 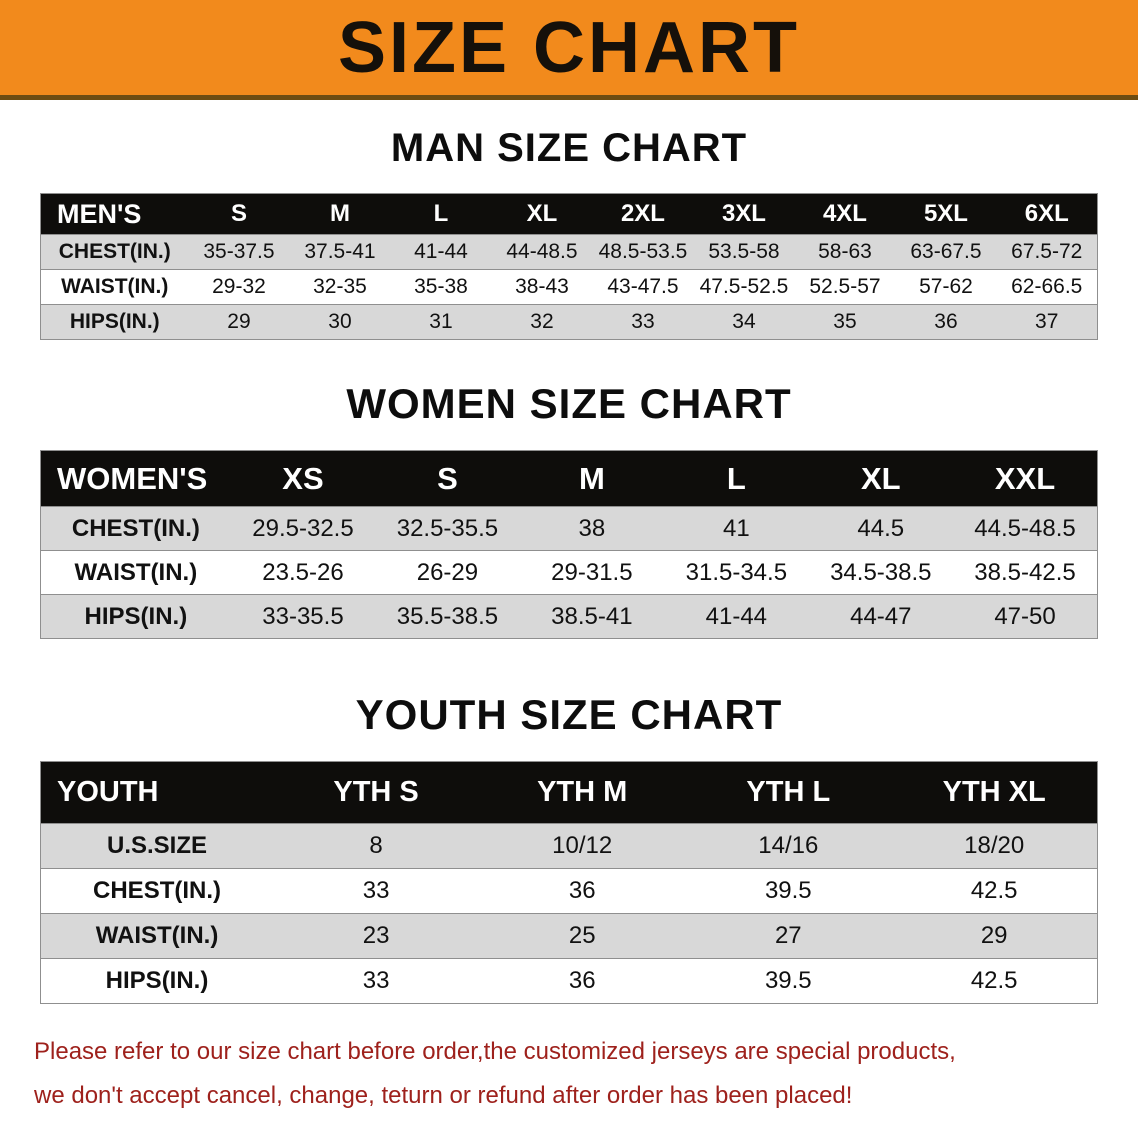 What do you see at coordinates (946, 251) in the screenshot?
I see `size-value-cell: 63-67.5` at bounding box center [946, 251].